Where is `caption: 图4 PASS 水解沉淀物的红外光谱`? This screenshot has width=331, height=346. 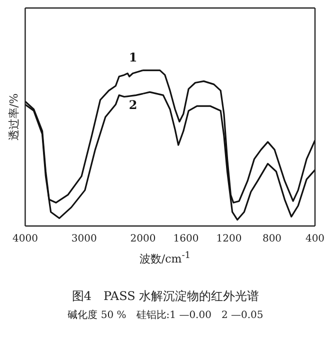 caption: 图4 PASS 水解沉淀物的红外光谱 is located at coordinates (165, 296).